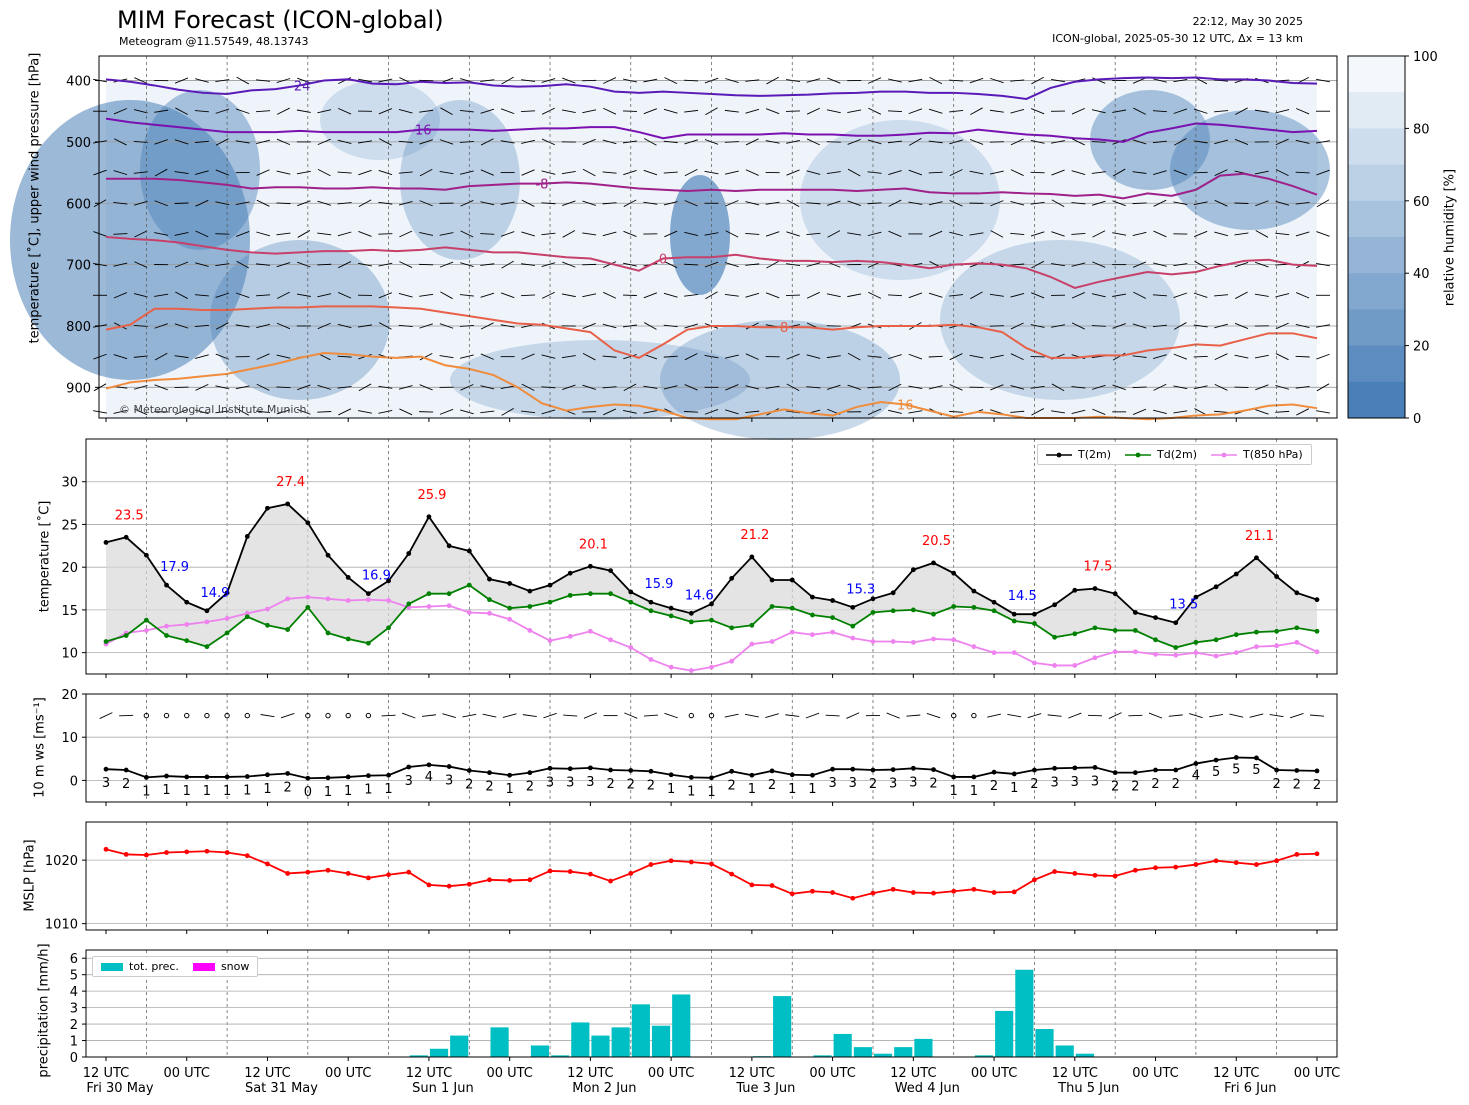 Image resolution: width=1469 pixels, height=1105 pixels. Describe the element at coordinates (290, 482) in the screenshot. I see `extremum-label: 27.4` at that location.